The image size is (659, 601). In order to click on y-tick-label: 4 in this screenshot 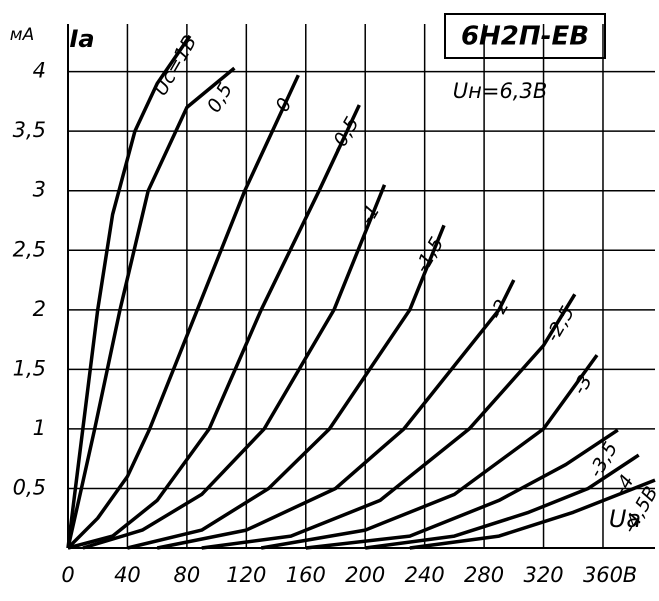, I will do `click(39, 71)`.